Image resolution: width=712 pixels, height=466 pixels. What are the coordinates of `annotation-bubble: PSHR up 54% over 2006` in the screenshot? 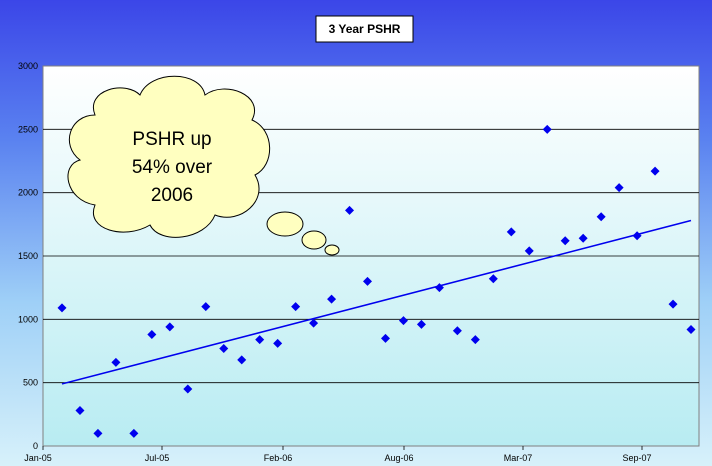 It's located at (203, 165).